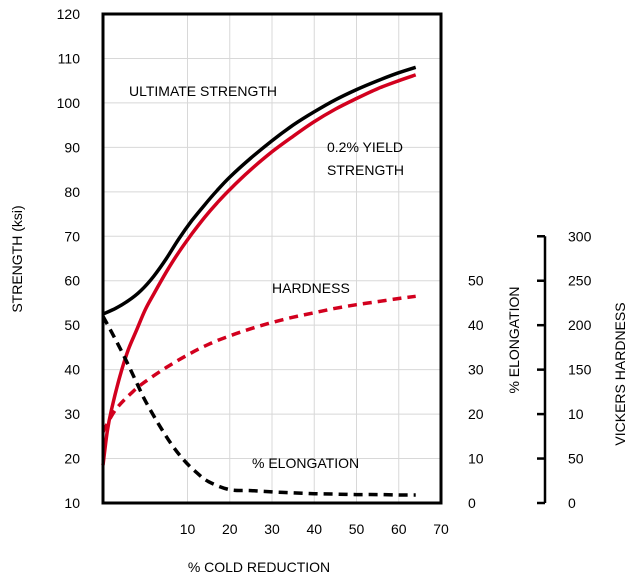 Image resolution: width=634 pixels, height=576 pixels. Describe the element at coordinates (72, 459) in the screenshot. I see `y-tick-label: 20` at that location.